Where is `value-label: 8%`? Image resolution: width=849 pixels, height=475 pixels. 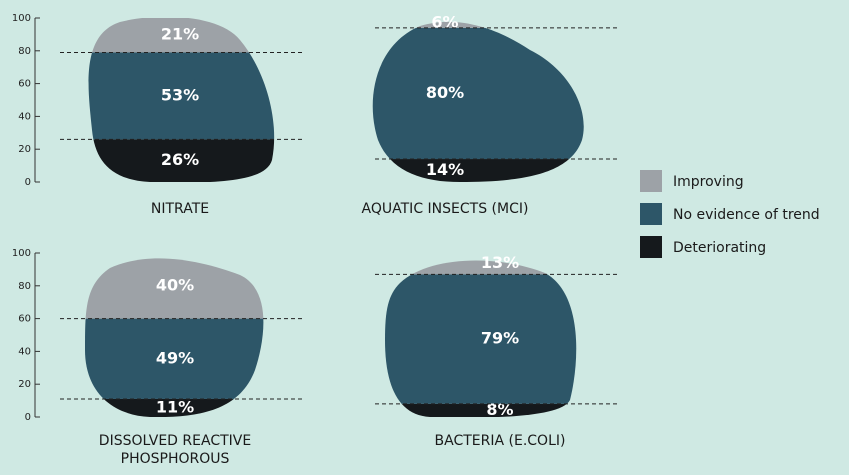
value-label: 8% is located at coordinates (499, 409).